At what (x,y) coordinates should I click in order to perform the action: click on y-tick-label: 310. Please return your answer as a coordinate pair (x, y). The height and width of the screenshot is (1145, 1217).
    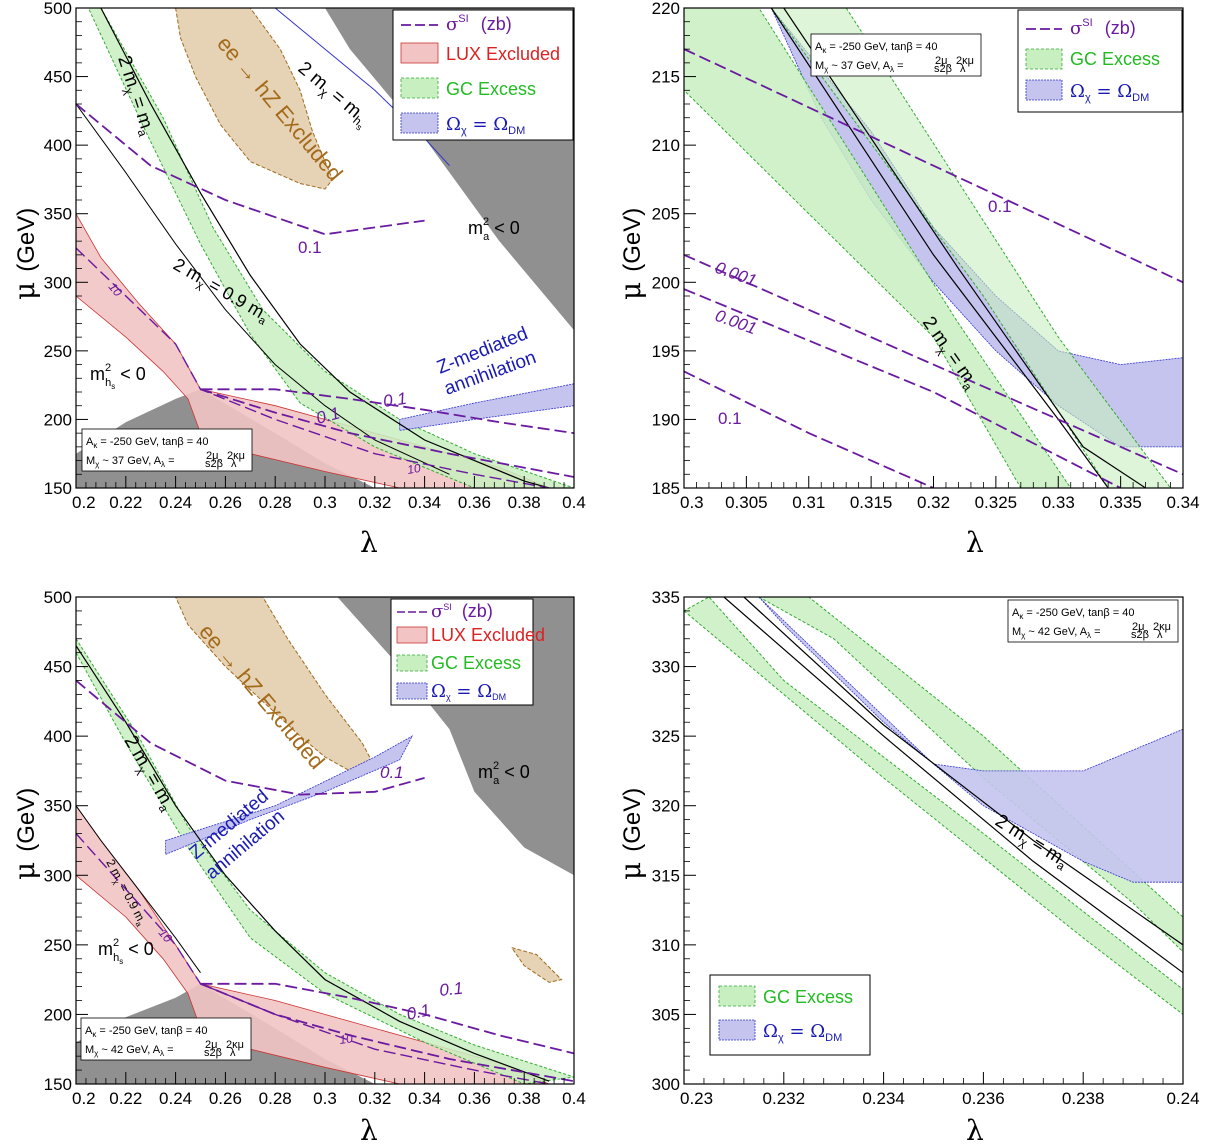
    Looking at the image, I should click on (666, 945).